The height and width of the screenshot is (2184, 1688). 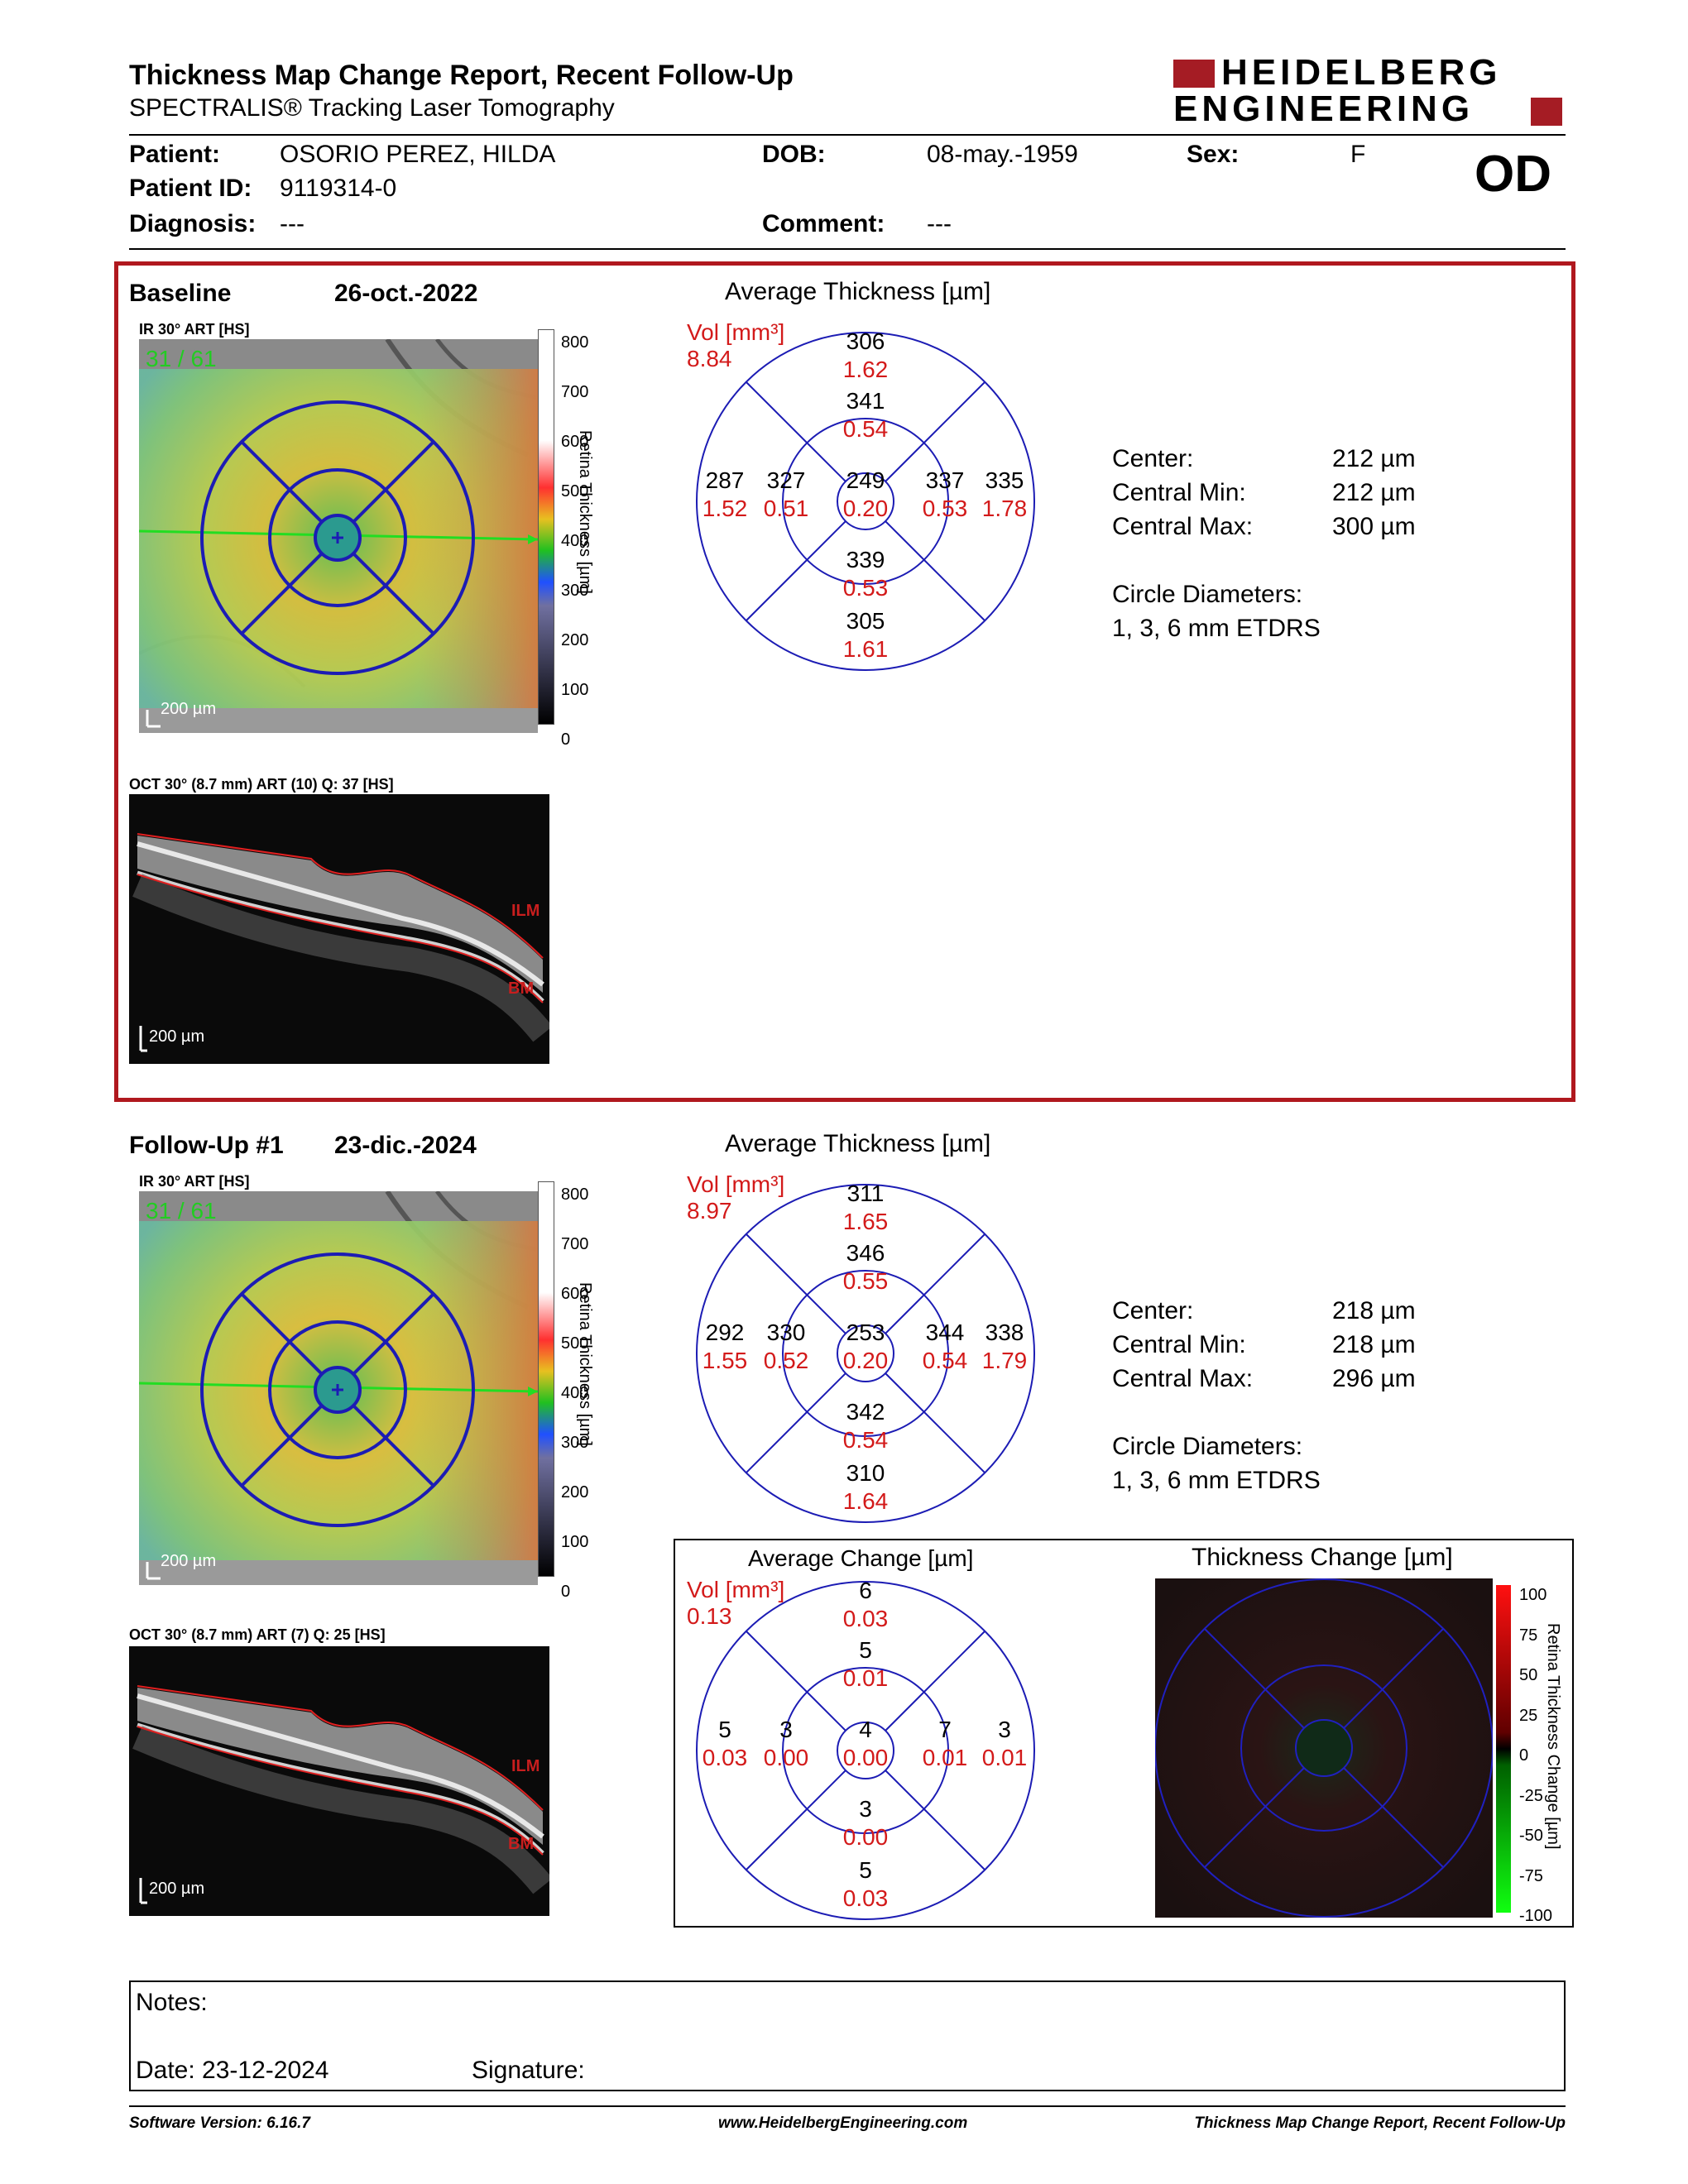 I want to click on chg-tick-m25: -25, so click(x=1531, y=1795).